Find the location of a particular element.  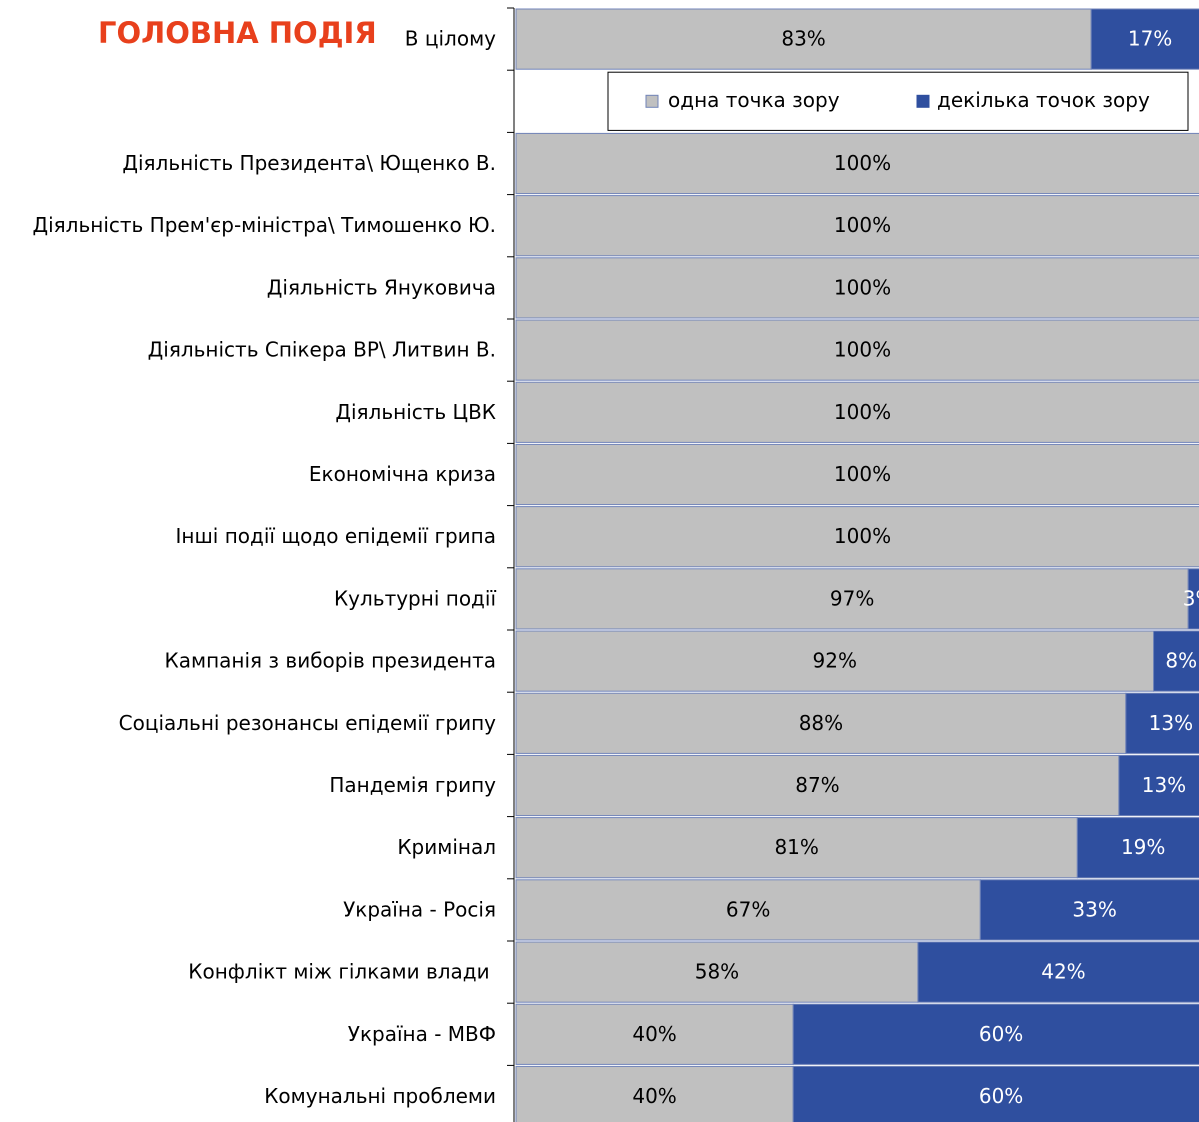

value-label: 87% is located at coordinates (817, 785).